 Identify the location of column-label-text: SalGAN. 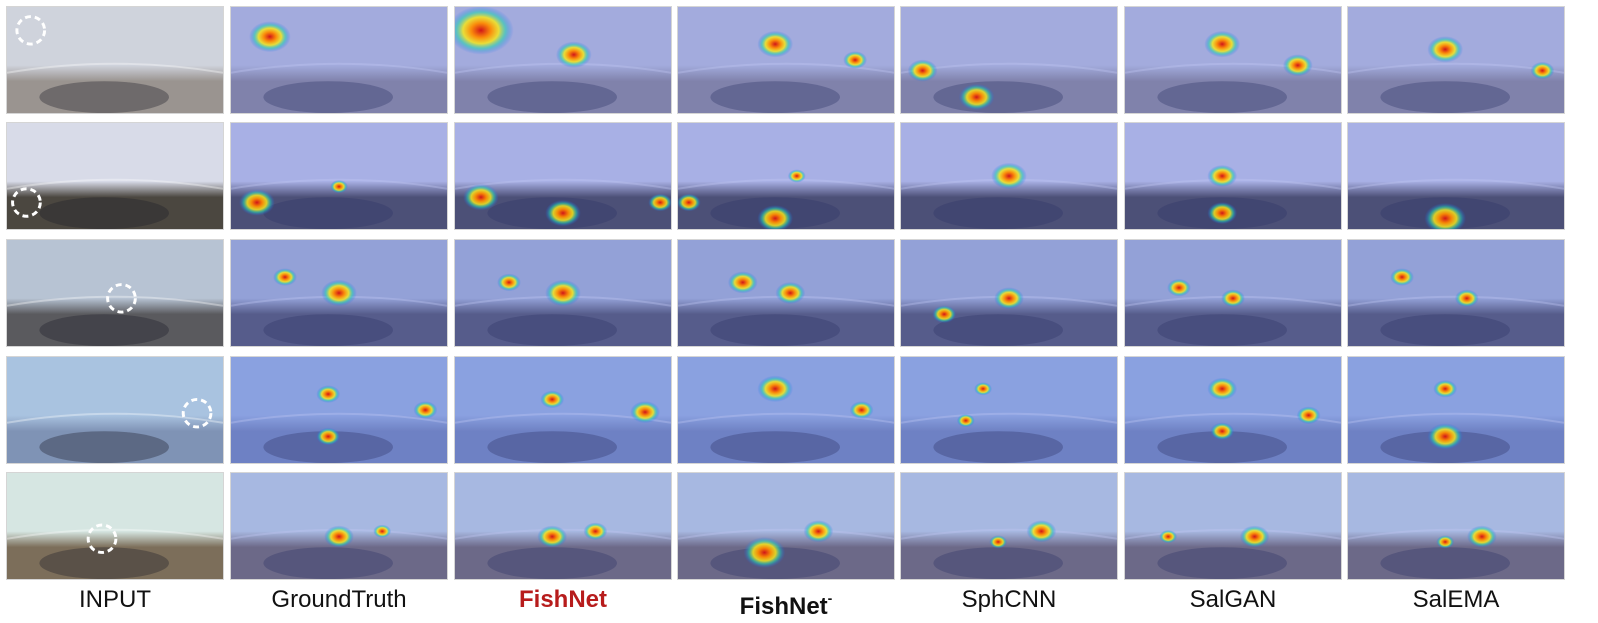
(1233, 599).